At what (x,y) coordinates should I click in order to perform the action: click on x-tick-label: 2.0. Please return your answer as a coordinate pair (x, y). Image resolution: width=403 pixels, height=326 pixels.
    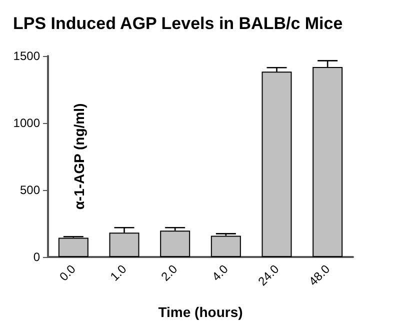
    Looking at the image, I should click on (169, 273).